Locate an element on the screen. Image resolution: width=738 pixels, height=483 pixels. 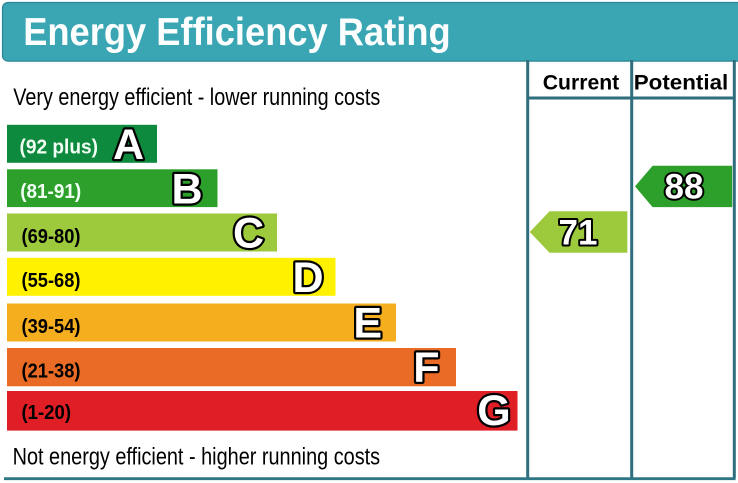
svg-text: Current is located at coordinates (581, 83).